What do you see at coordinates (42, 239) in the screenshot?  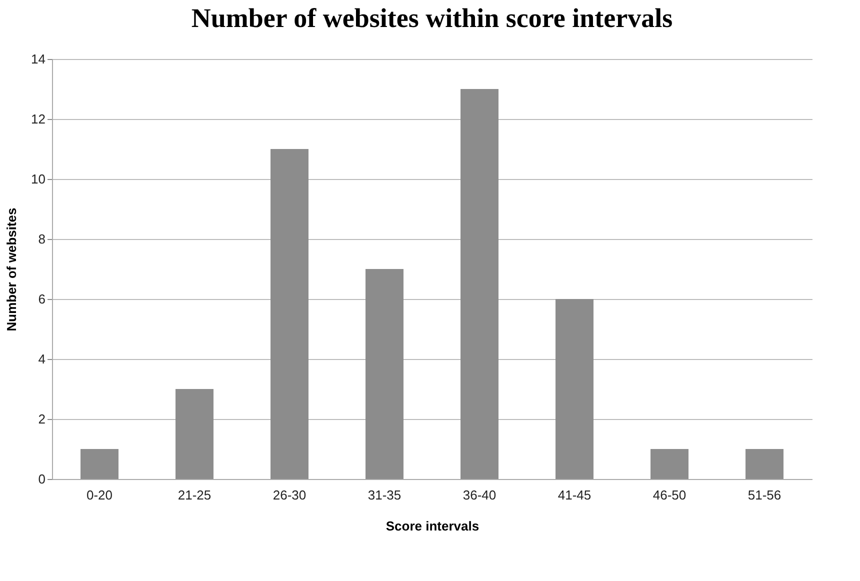 I see `y-tick-label: 8` at bounding box center [42, 239].